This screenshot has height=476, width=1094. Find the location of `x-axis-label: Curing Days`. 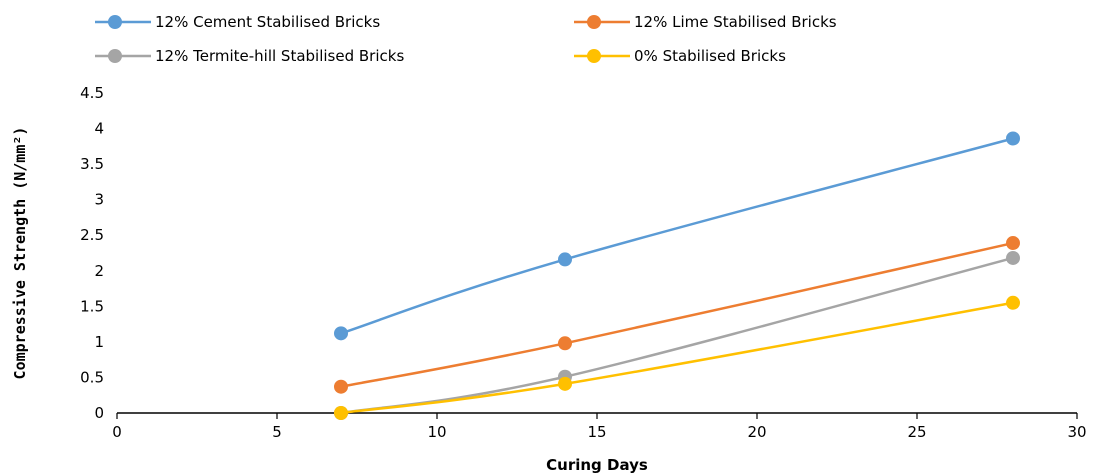

x-axis-label: Curing Days is located at coordinates (597, 465).